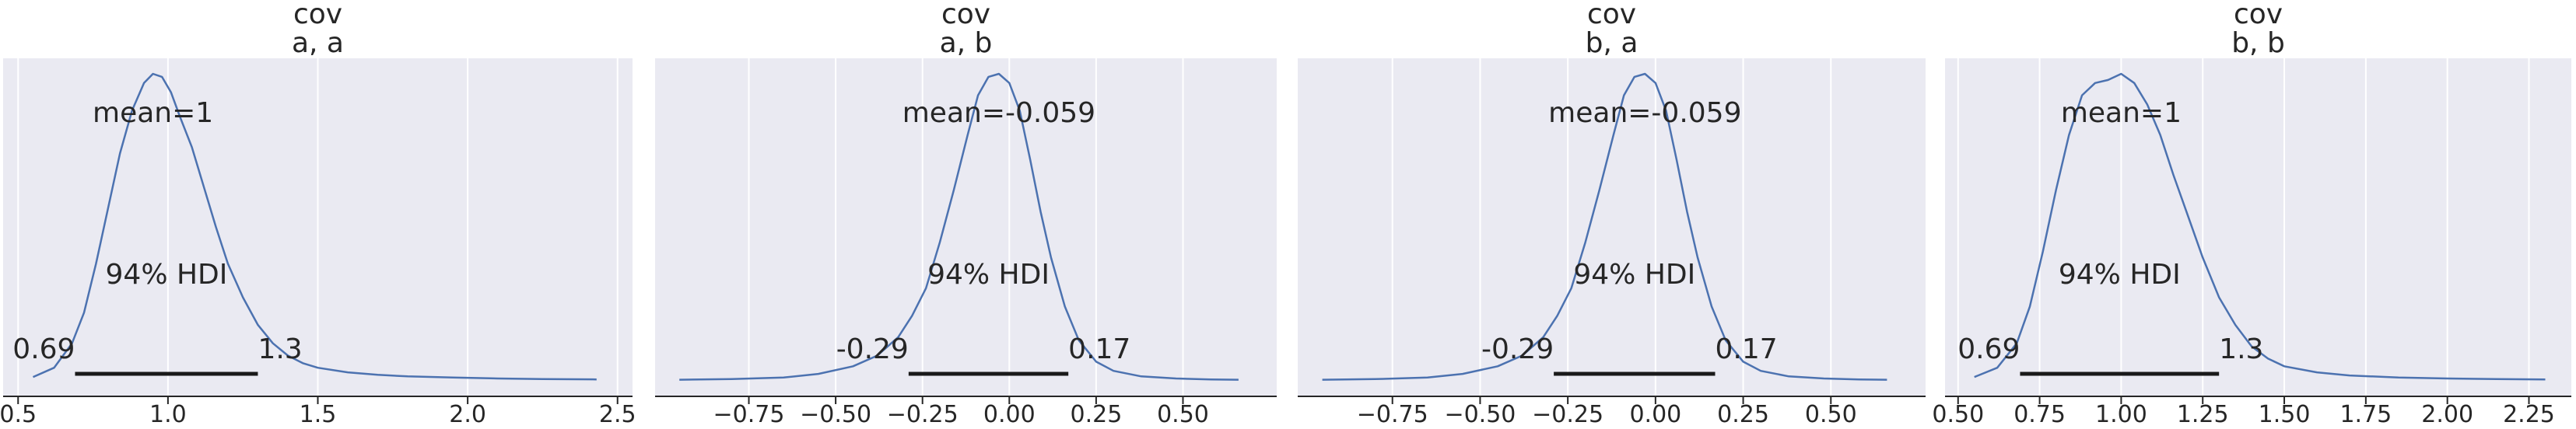  What do you see at coordinates (2529, 414) in the screenshot?
I see `x-tick-label: 2.25` at bounding box center [2529, 414].